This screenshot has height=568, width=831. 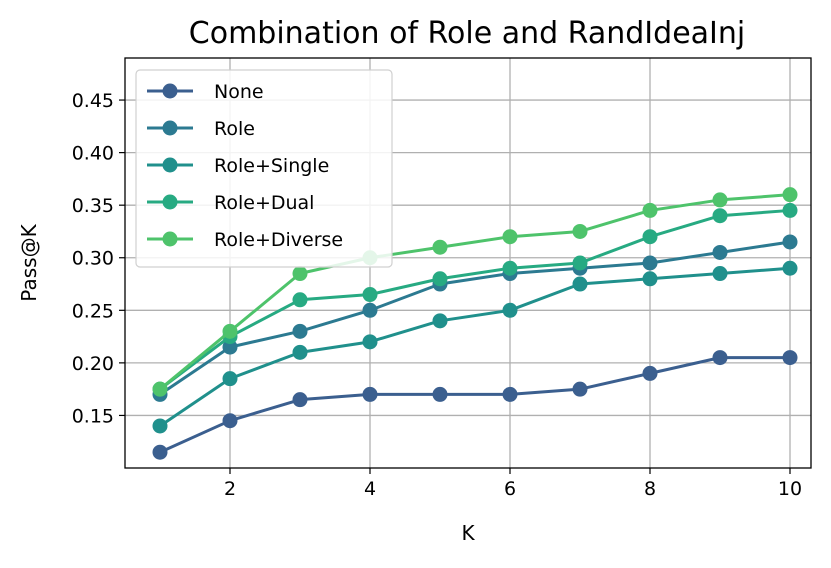 I want to click on series-line-none, so click(x=474, y=405).